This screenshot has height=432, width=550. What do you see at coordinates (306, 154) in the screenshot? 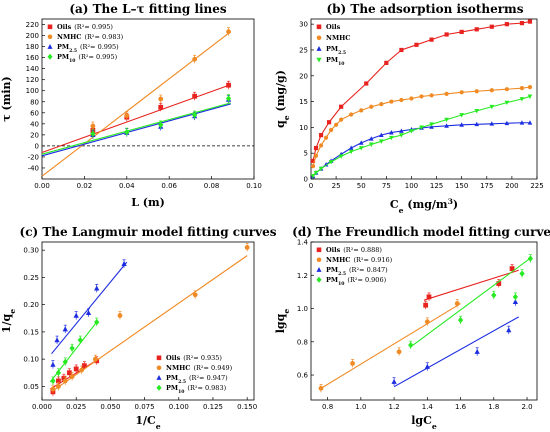
I see `y-tick-label: 5` at bounding box center [306, 154].